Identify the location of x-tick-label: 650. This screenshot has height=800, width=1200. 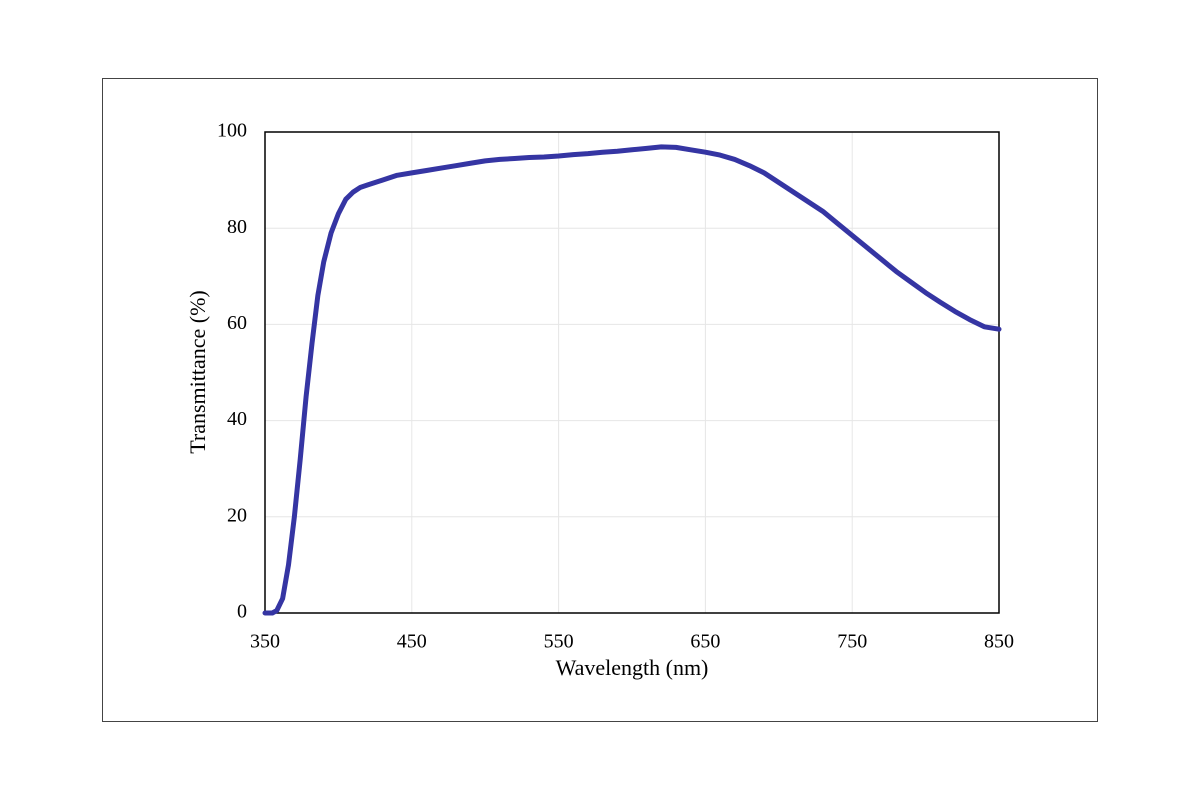
(705, 642).